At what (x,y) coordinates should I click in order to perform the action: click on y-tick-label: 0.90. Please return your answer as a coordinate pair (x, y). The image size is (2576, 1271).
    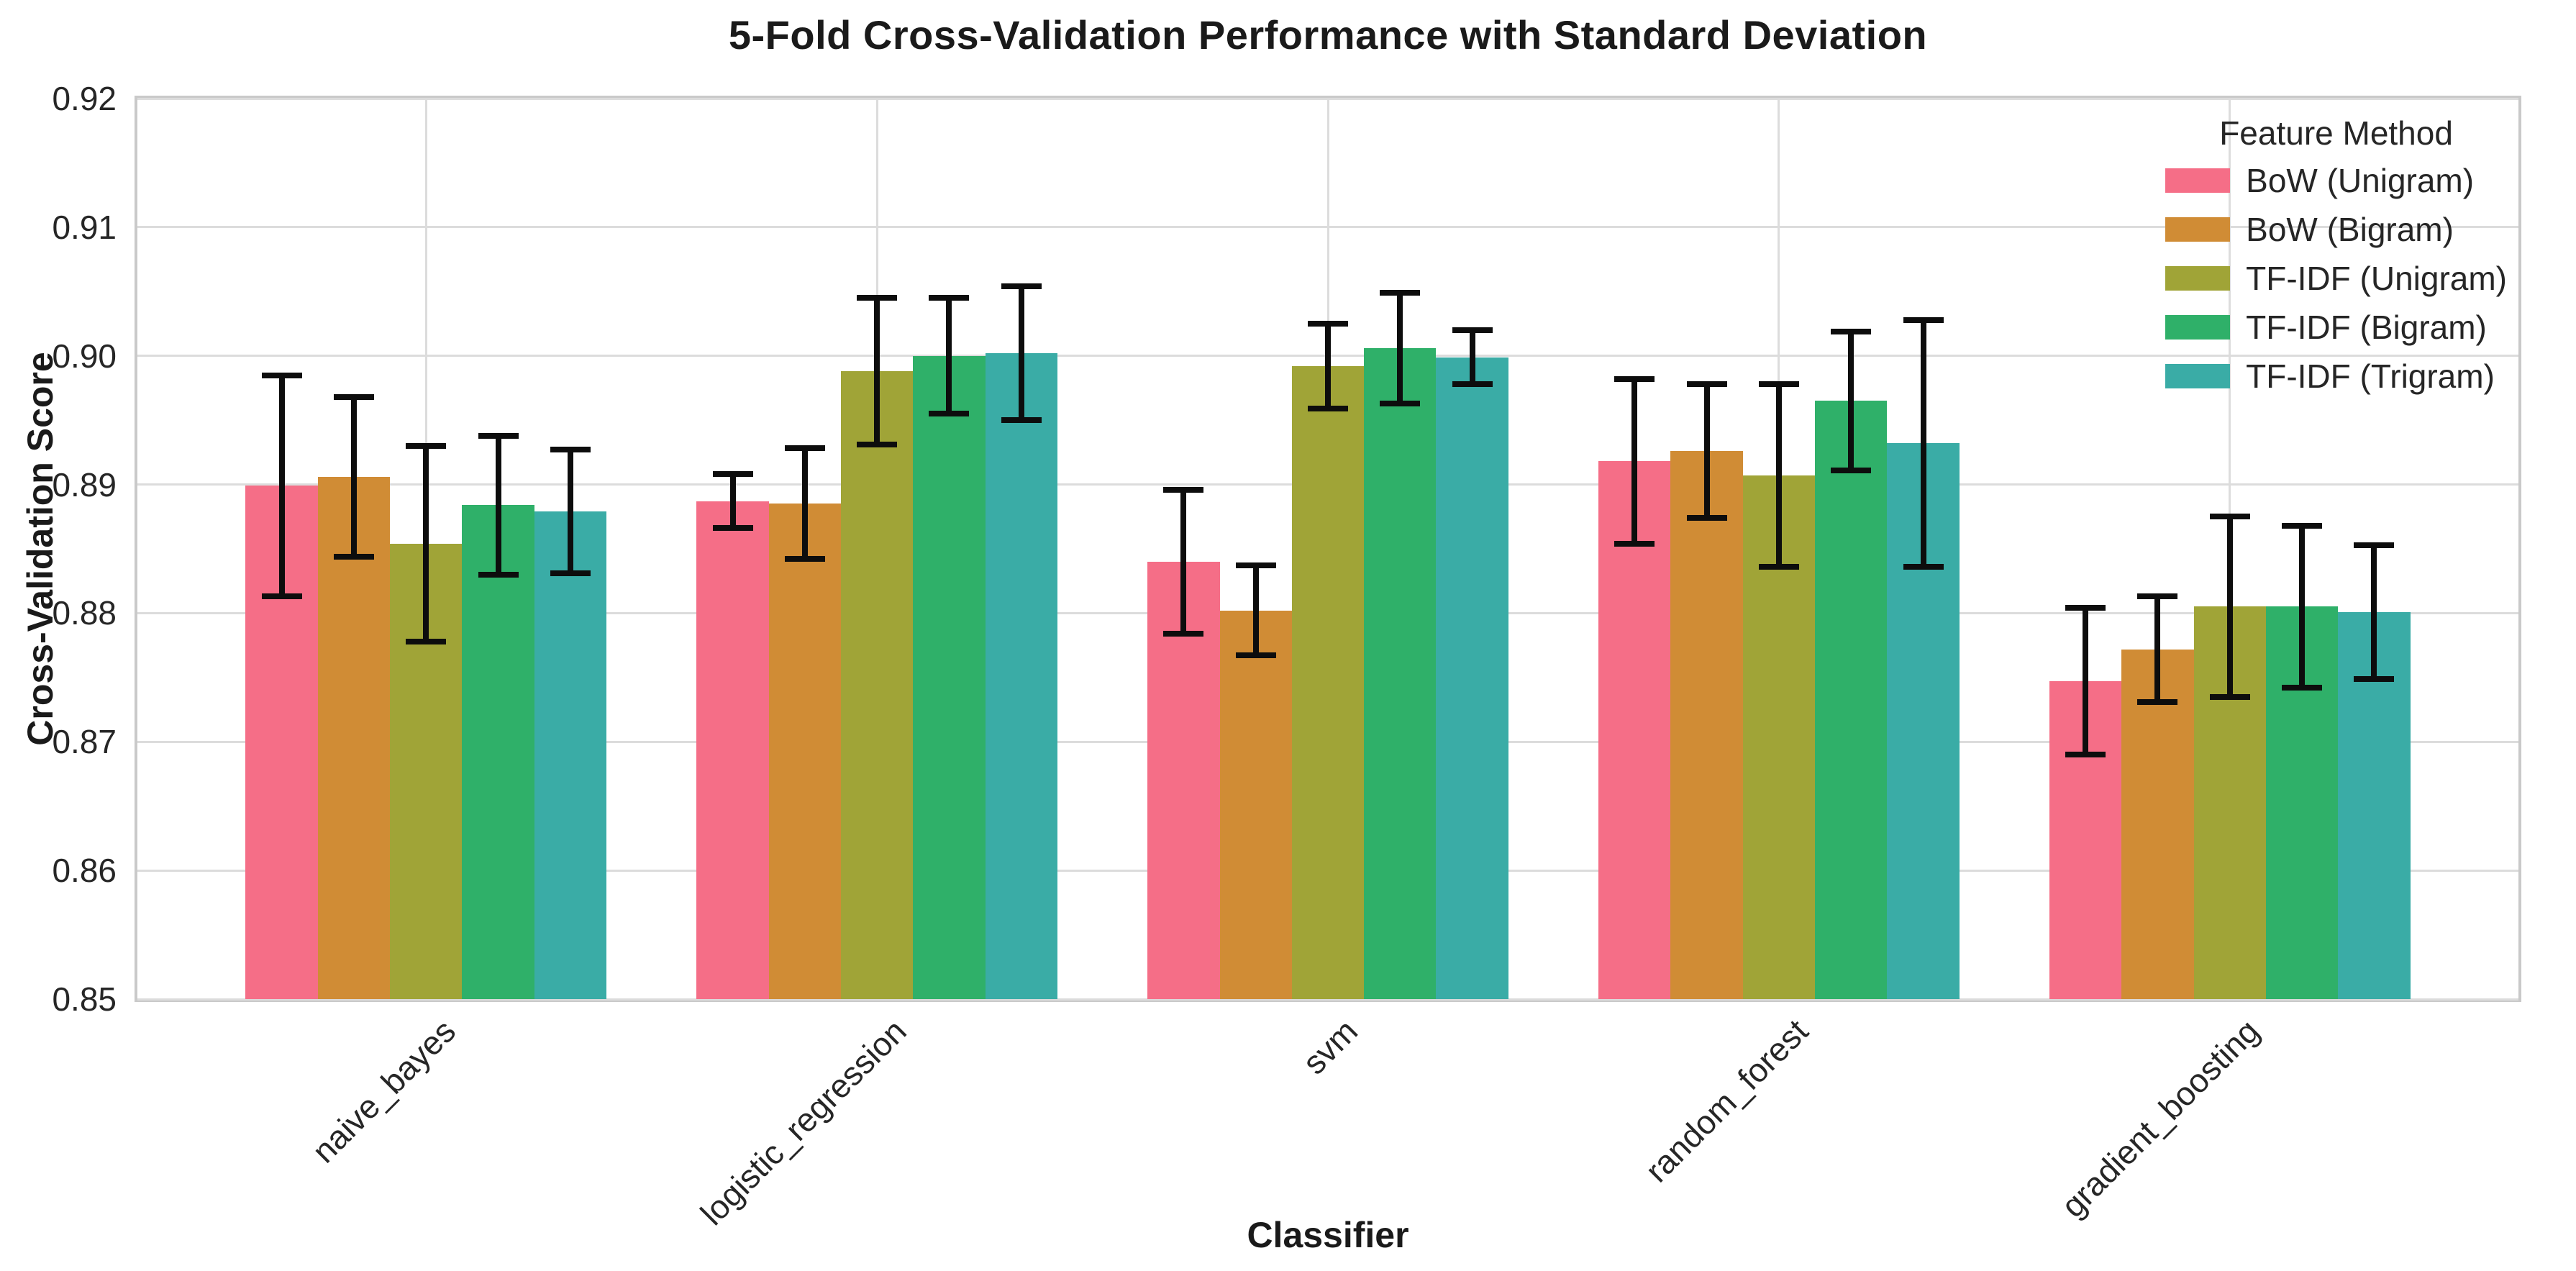
    Looking at the image, I should click on (84, 356).